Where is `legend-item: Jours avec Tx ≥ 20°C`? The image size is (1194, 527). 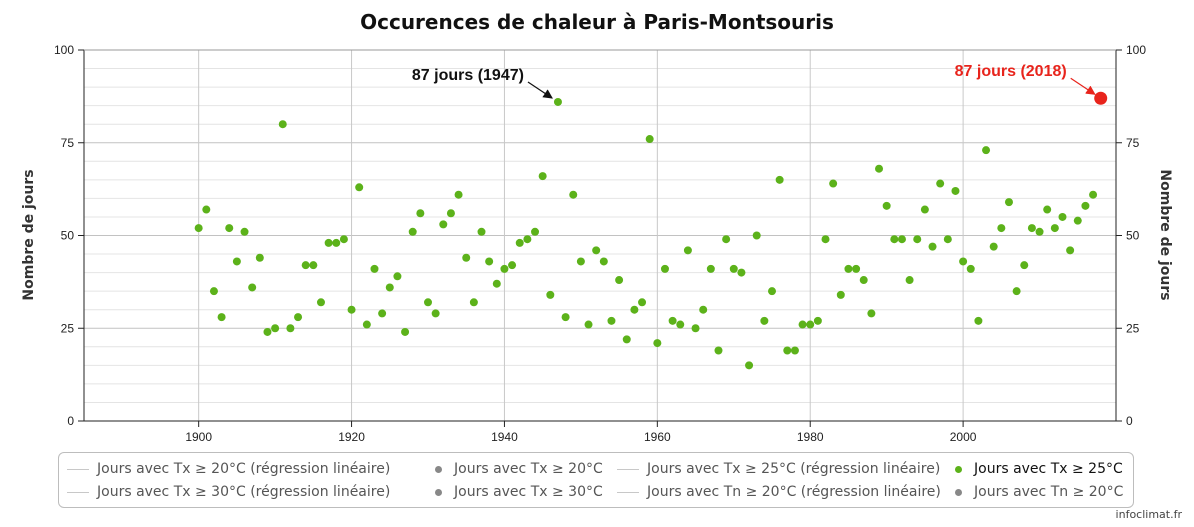 legend-item: Jours avec Tx ≥ 20°C is located at coordinates (516, 469).